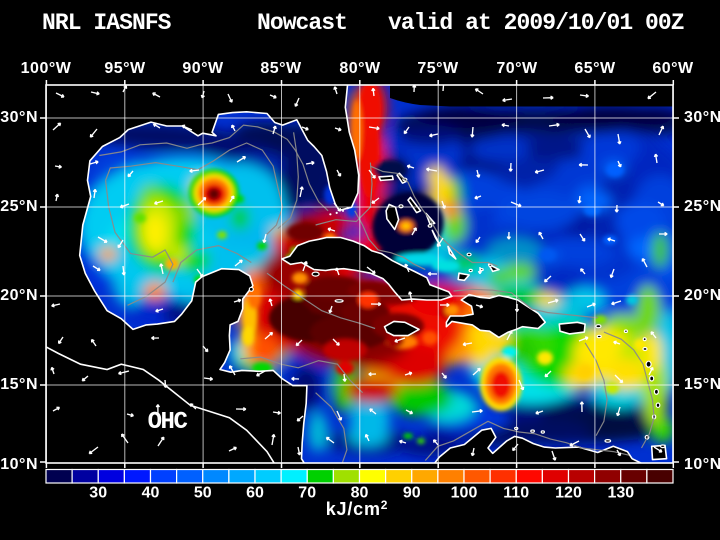  What do you see at coordinates (281, 68) in the screenshot?
I see `svg-text: 85°W` at bounding box center [281, 68].